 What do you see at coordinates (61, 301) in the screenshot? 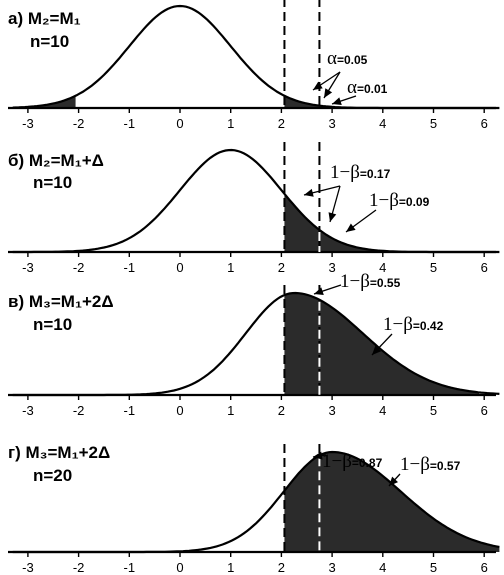
I see `panel-title: в) M₃=M₁+2Δ` at bounding box center [61, 301].